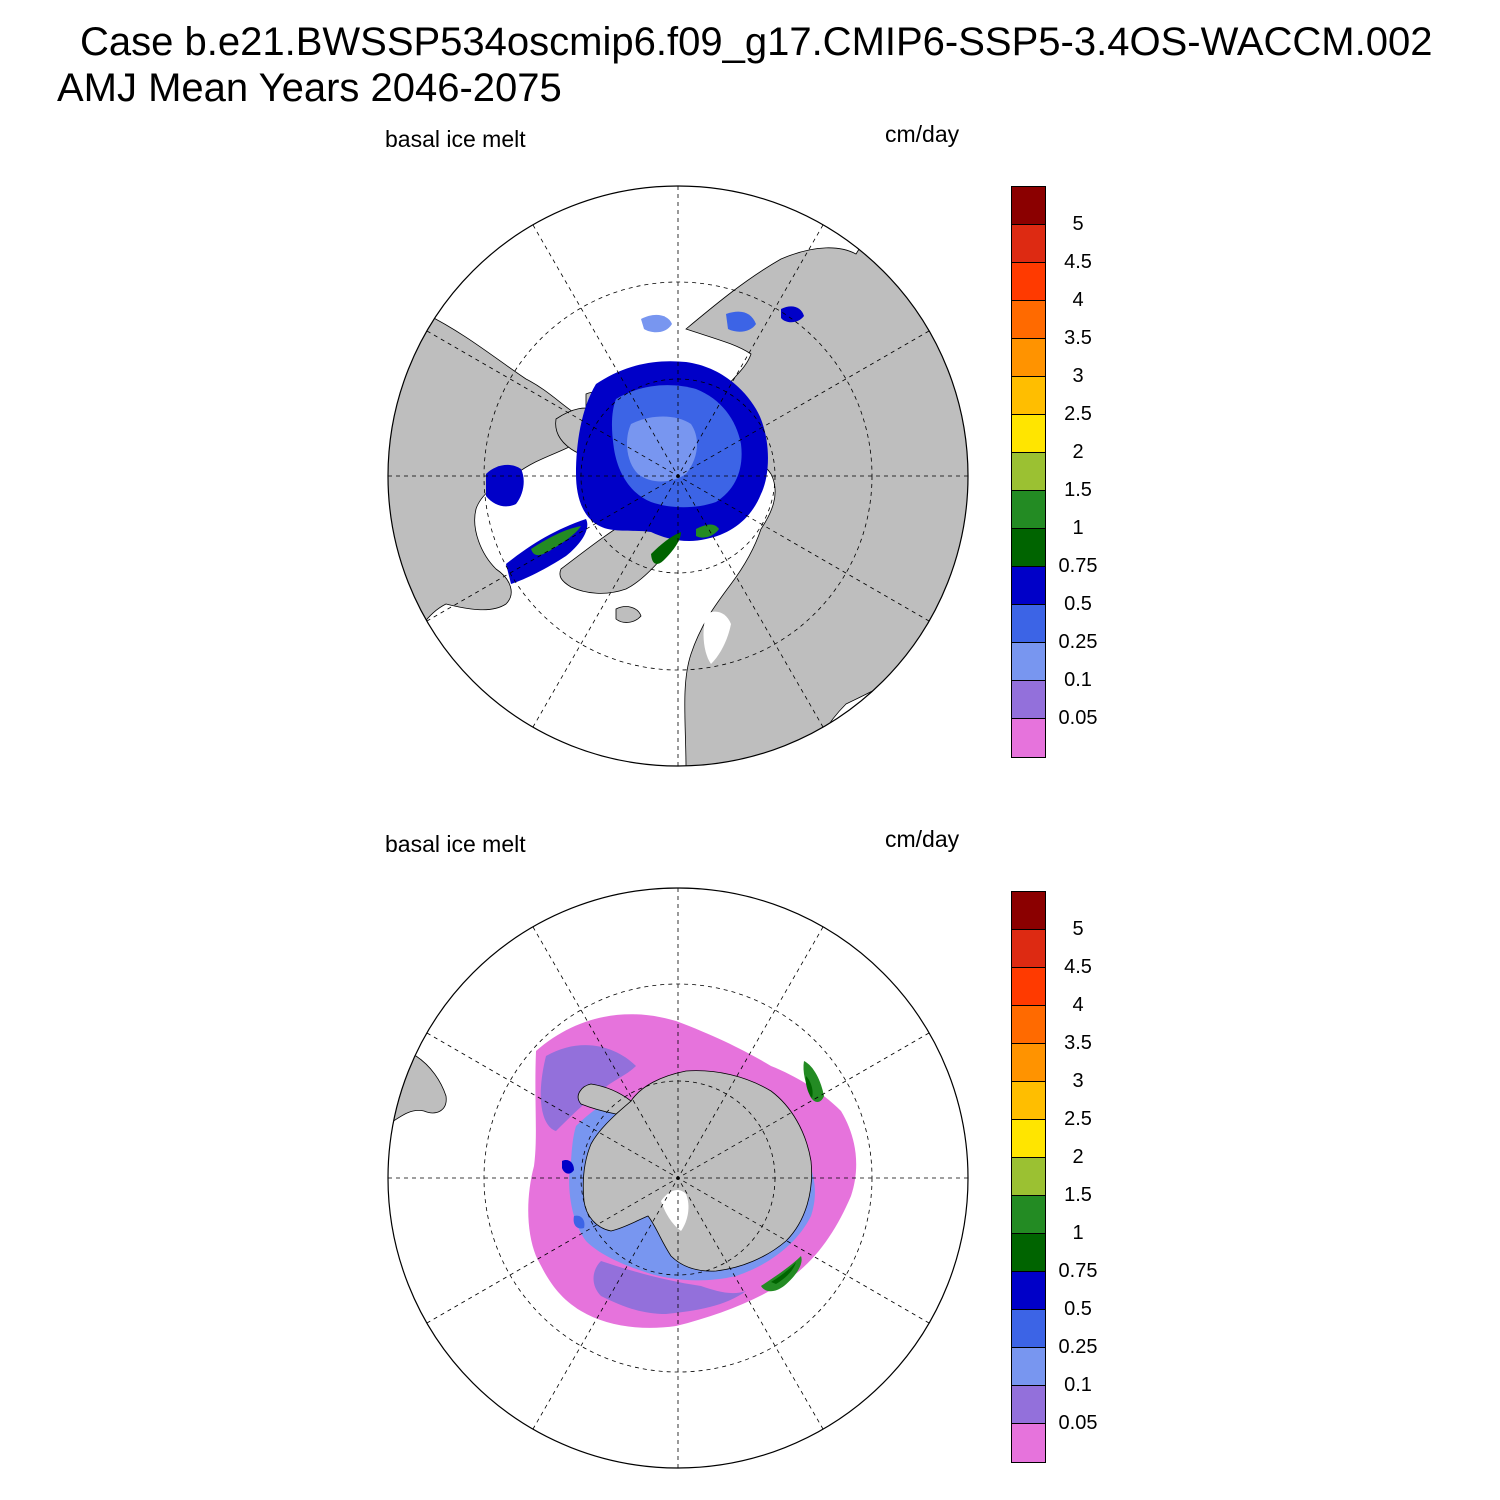 This screenshot has height=1500, width=1500. I want to click on panel2-colorbar, so click(1028, 1177).